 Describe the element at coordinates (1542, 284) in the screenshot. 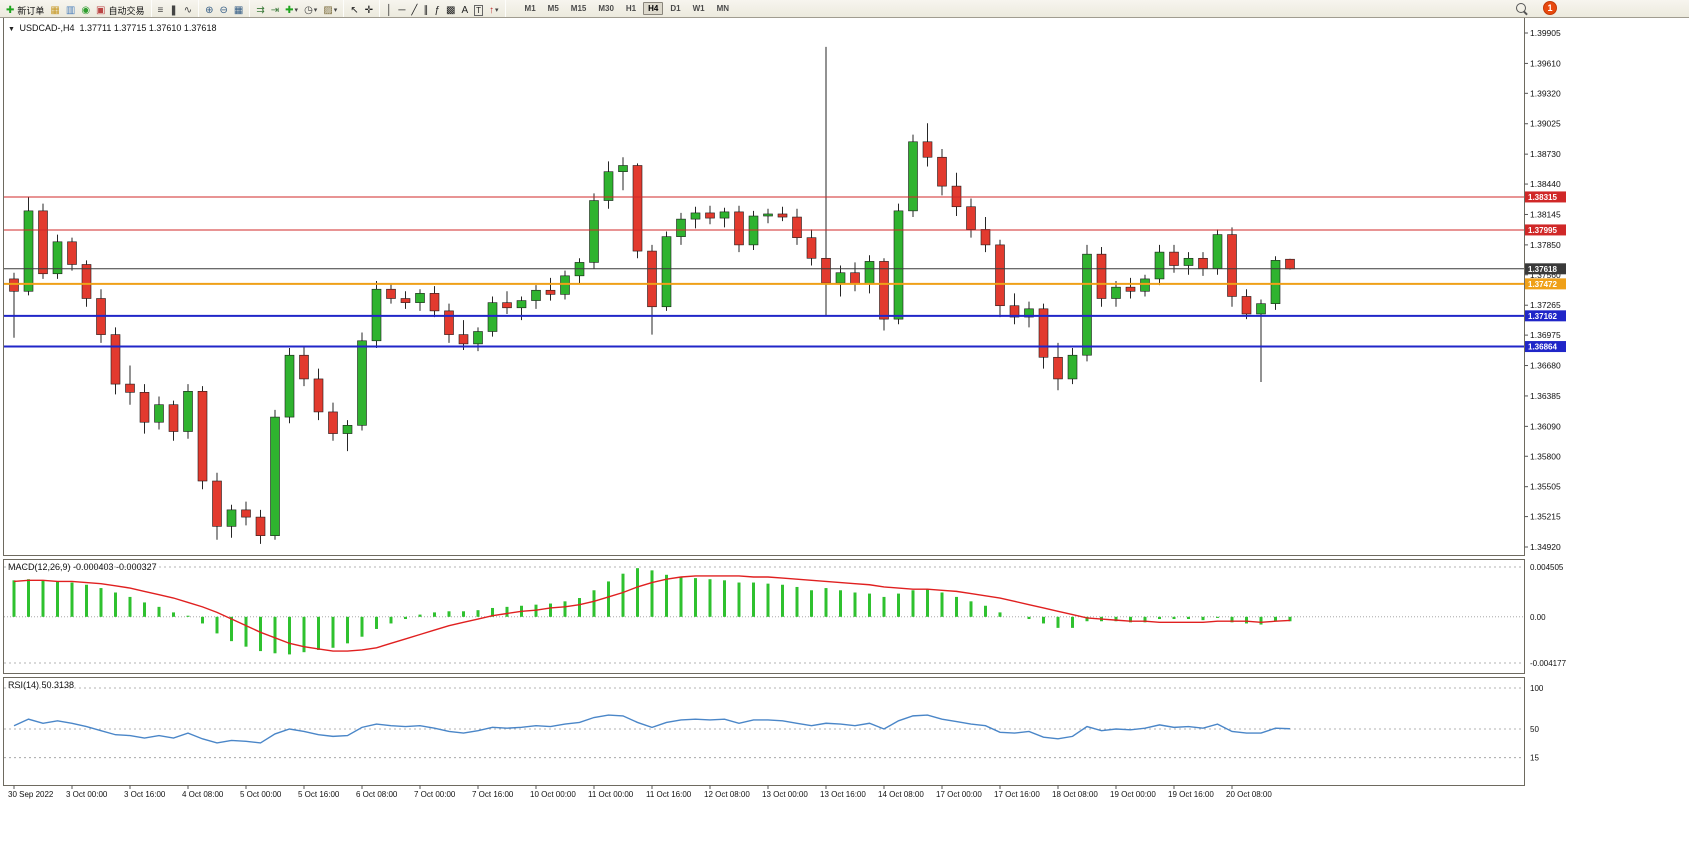

I see `svg-text: 1.37472` at that location.